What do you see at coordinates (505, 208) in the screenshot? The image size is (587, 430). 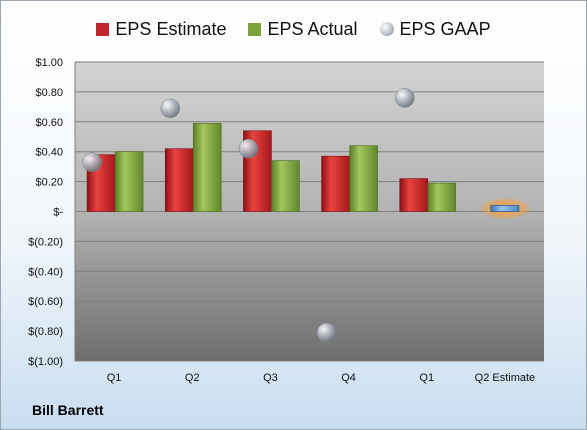 I see `q2-estimate-bar` at bounding box center [505, 208].